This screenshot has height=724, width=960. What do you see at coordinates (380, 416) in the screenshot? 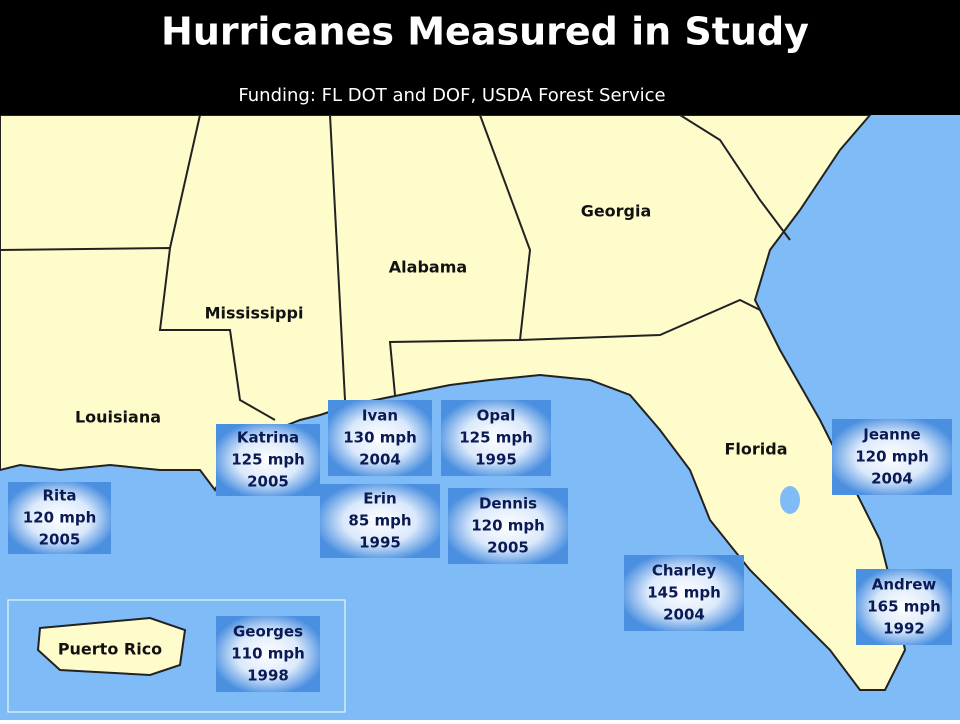
I see `hurricane-name: Ivan` at bounding box center [380, 416].